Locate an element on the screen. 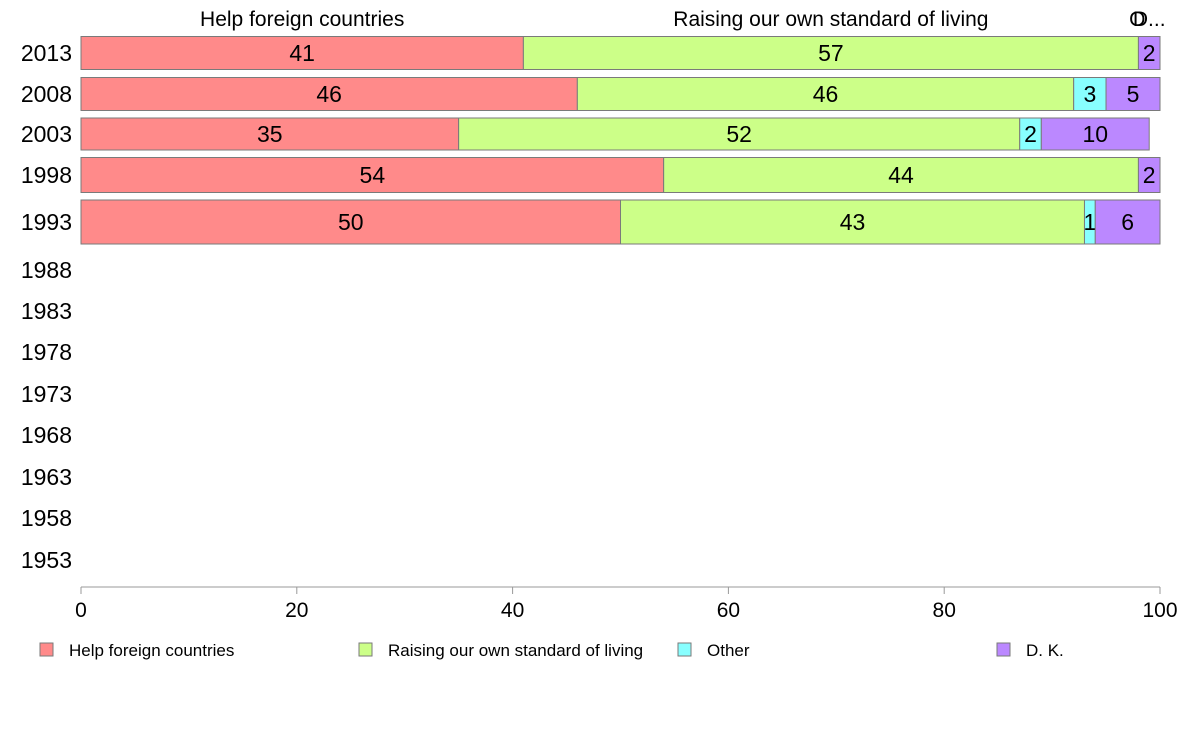 The width and height of the screenshot is (1188, 736). year-label-1958: 1958 is located at coordinates (46, 518).